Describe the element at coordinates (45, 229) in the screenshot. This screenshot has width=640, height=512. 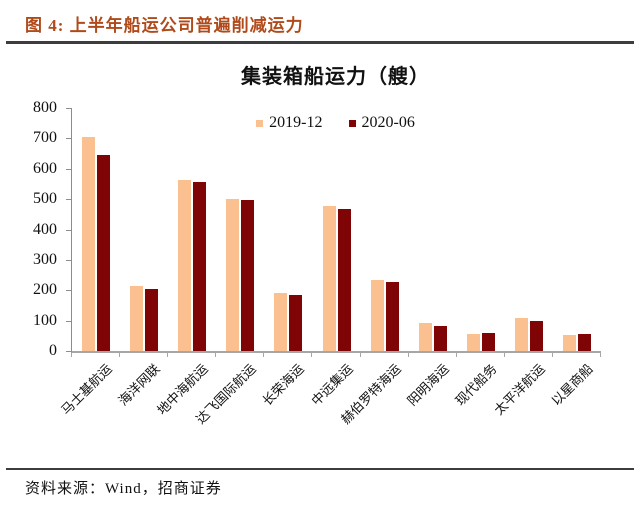
I see `y-axis-tick-label: 400` at that location.